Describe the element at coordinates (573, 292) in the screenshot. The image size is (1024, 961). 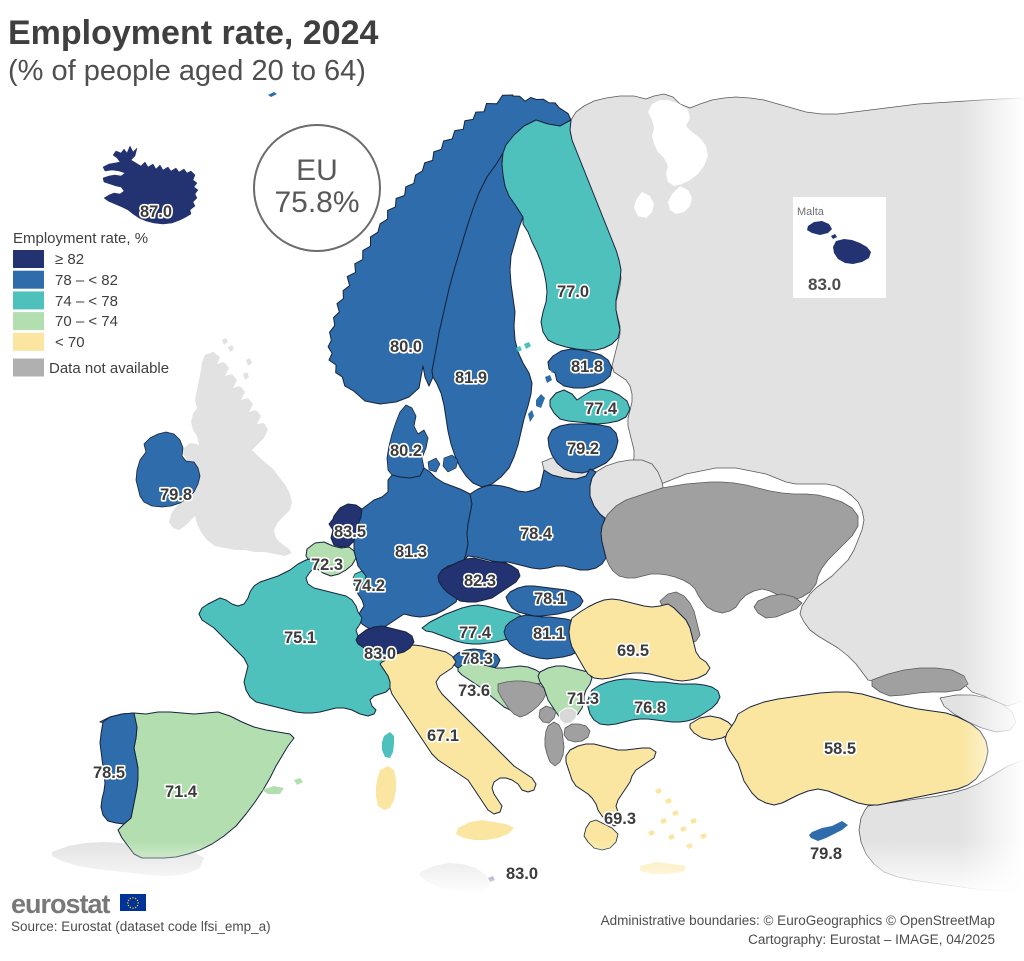
I see `svg-text: 77.0` at that location.